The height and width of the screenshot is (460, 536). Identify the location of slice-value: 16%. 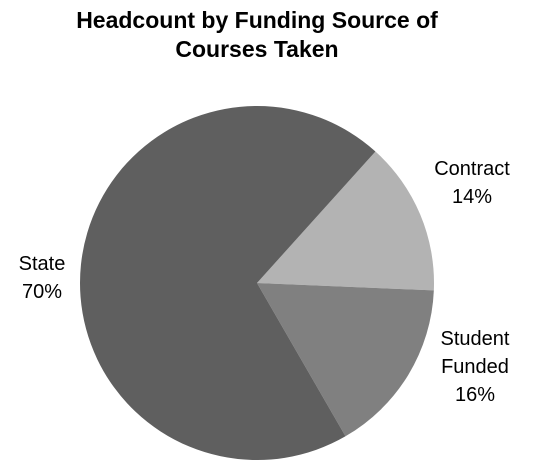
(475, 395).